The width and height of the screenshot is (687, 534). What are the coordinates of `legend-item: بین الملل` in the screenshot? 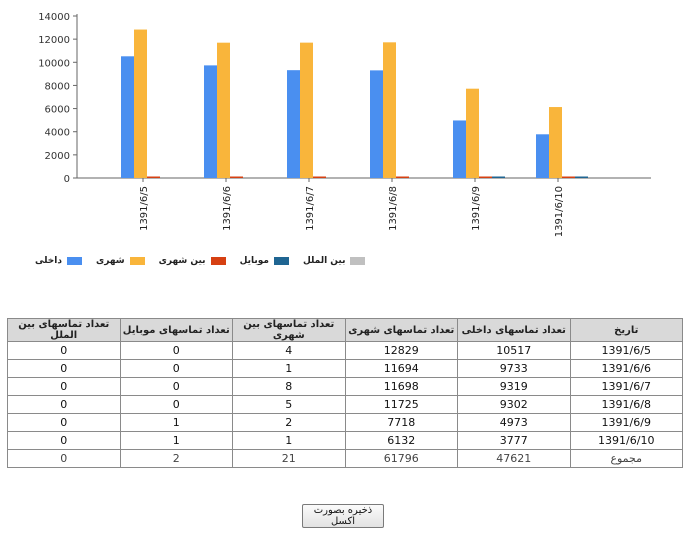 It's located at (334, 261).